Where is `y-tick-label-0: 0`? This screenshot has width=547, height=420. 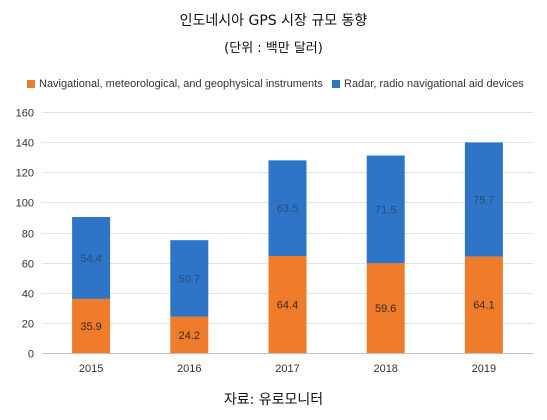 y-tick-label-0: 0 is located at coordinates (31, 355).